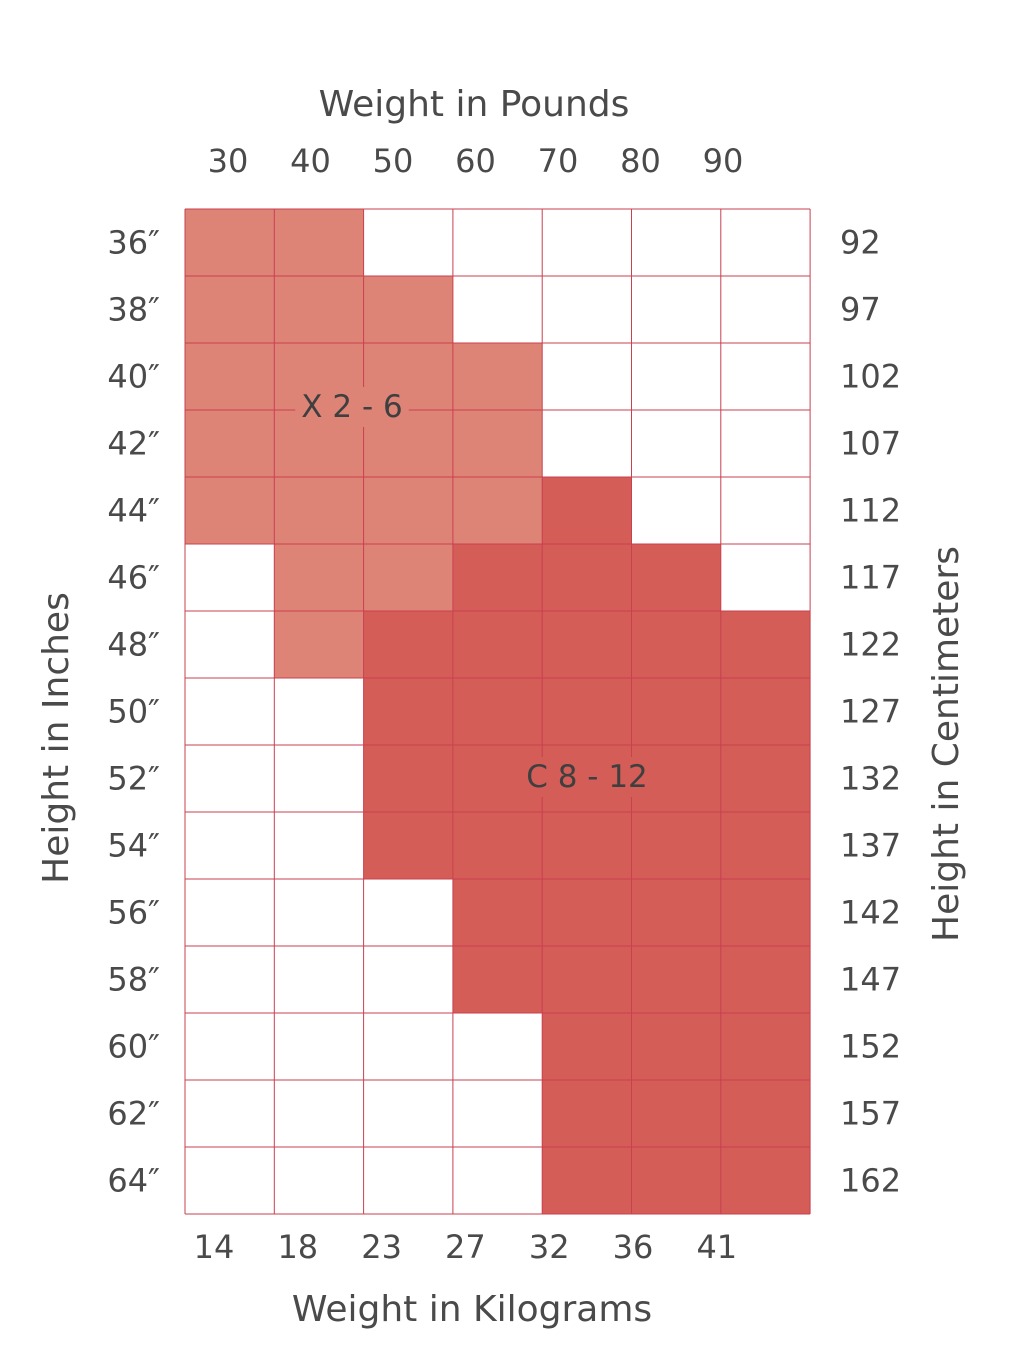 The height and width of the screenshot is (1371, 1012). What do you see at coordinates (870, 712) in the screenshot?
I see `centimeter-tick-label: 127` at bounding box center [870, 712].